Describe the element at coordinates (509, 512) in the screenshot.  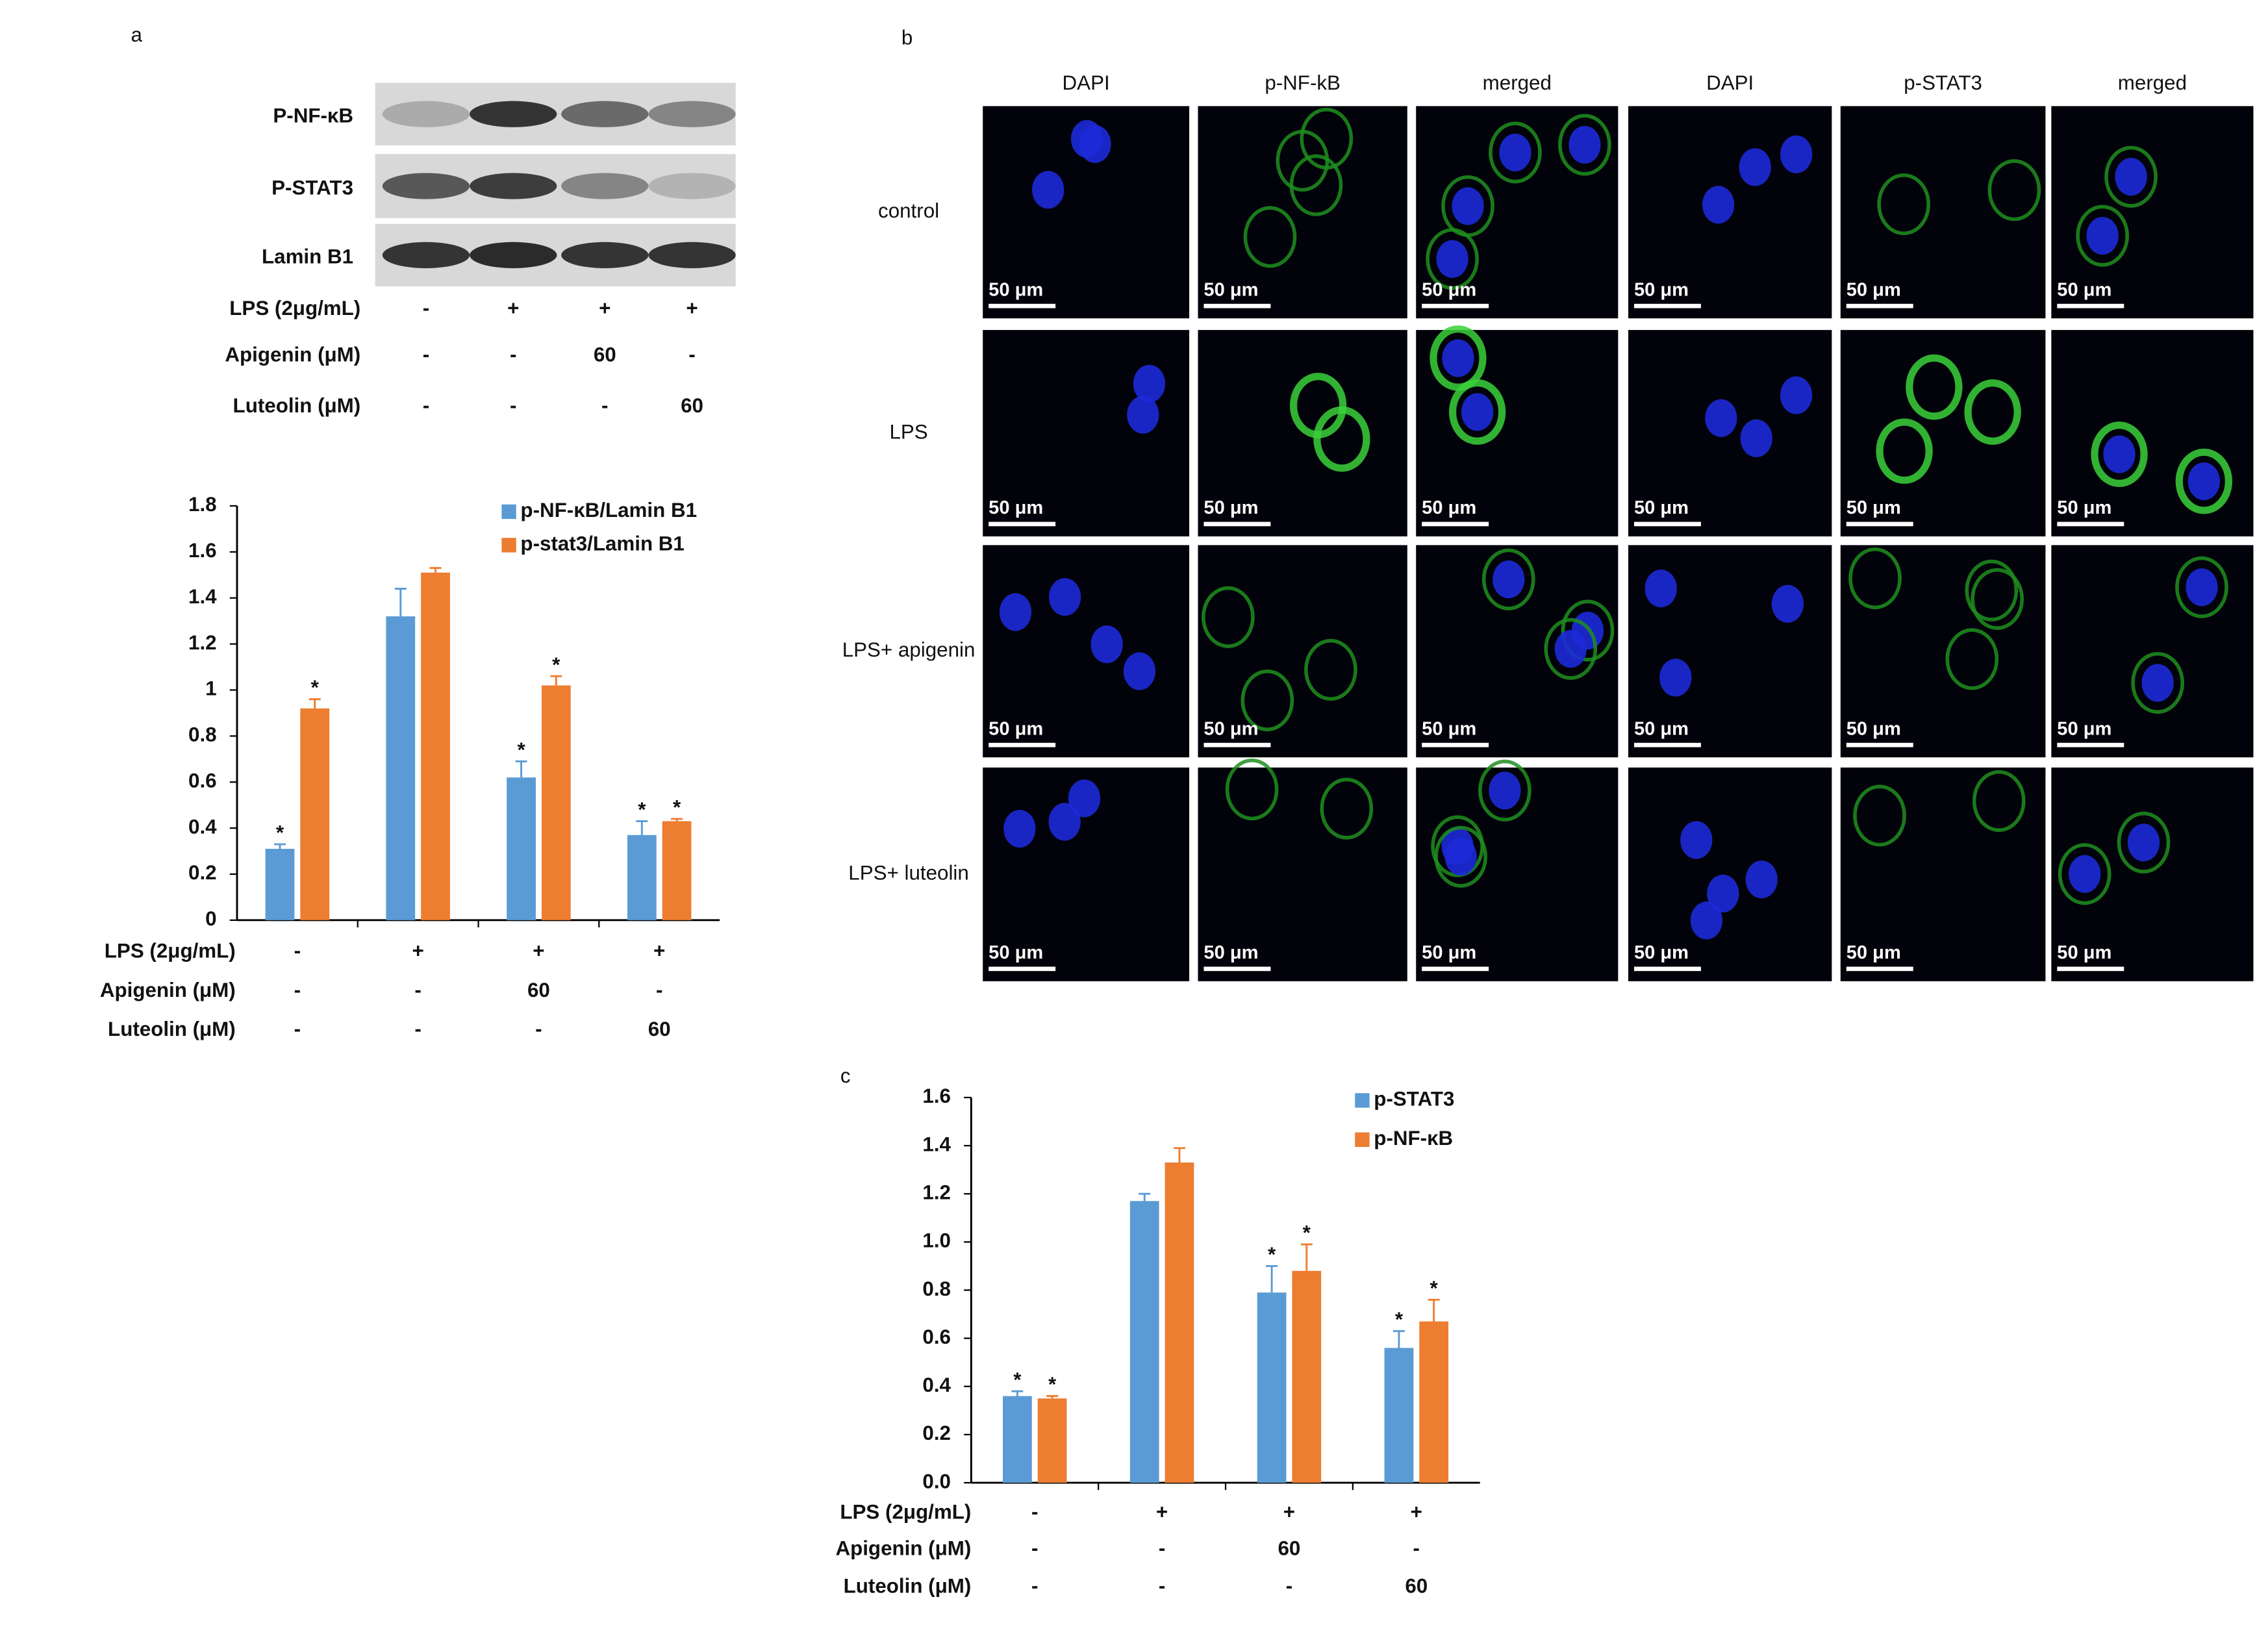
I see `legend-swatch` at that location.